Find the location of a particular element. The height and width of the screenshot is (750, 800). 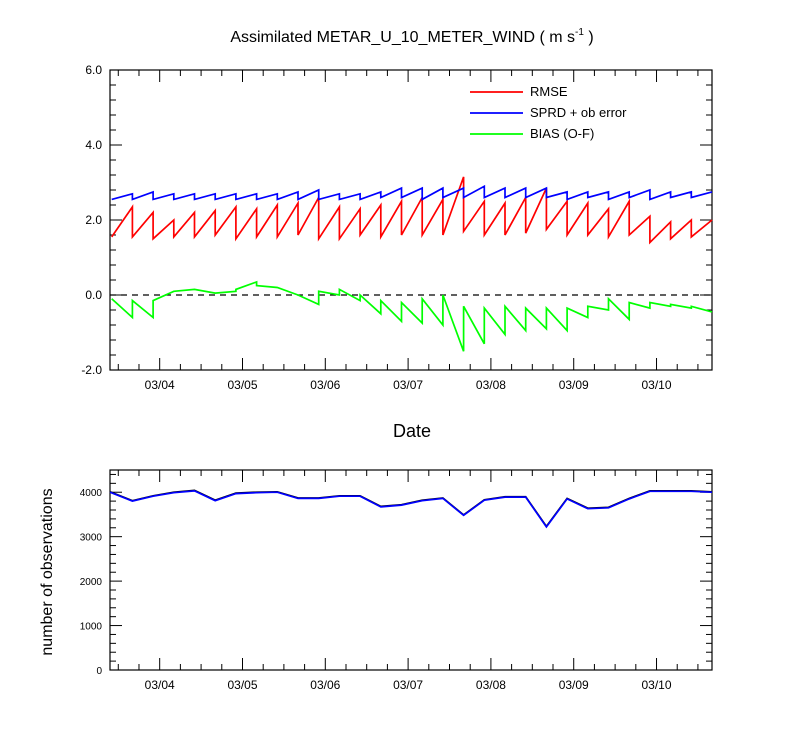

series-line-rmse is located at coordinates (412, 210).